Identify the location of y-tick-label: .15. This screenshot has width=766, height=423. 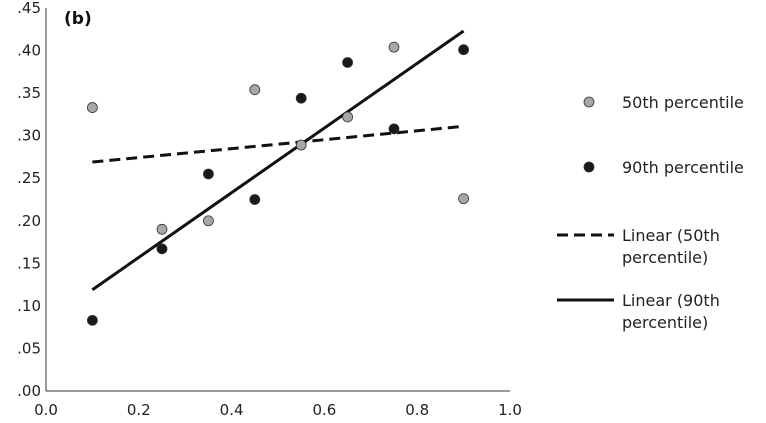
(29, 263).